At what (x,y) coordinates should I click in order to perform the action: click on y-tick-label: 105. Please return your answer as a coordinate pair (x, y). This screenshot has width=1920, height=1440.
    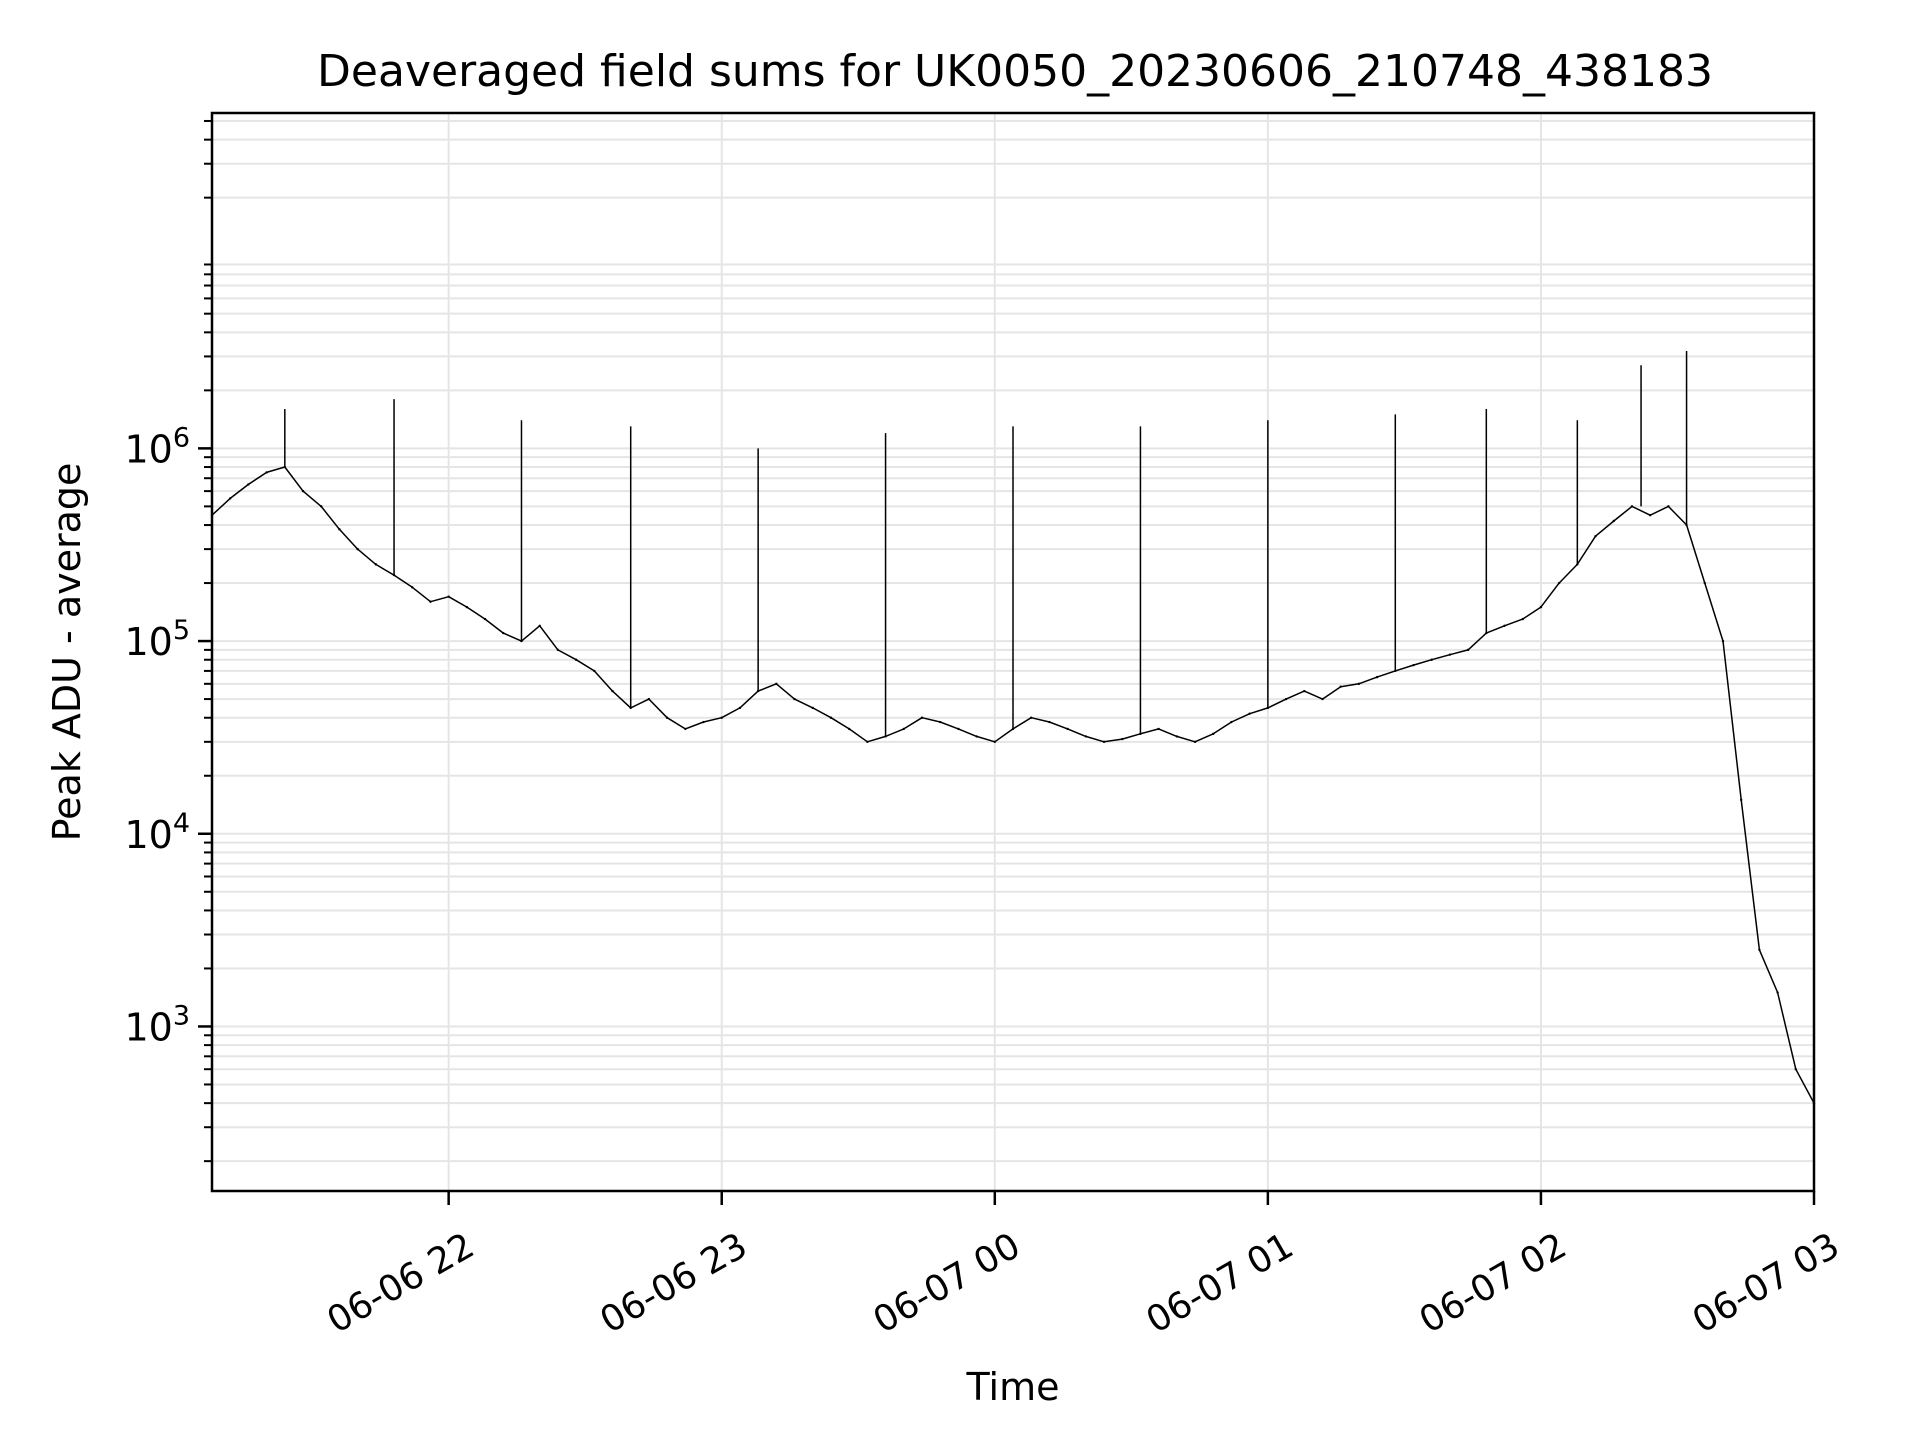
    Looking at the image, I should click on (157, 639).